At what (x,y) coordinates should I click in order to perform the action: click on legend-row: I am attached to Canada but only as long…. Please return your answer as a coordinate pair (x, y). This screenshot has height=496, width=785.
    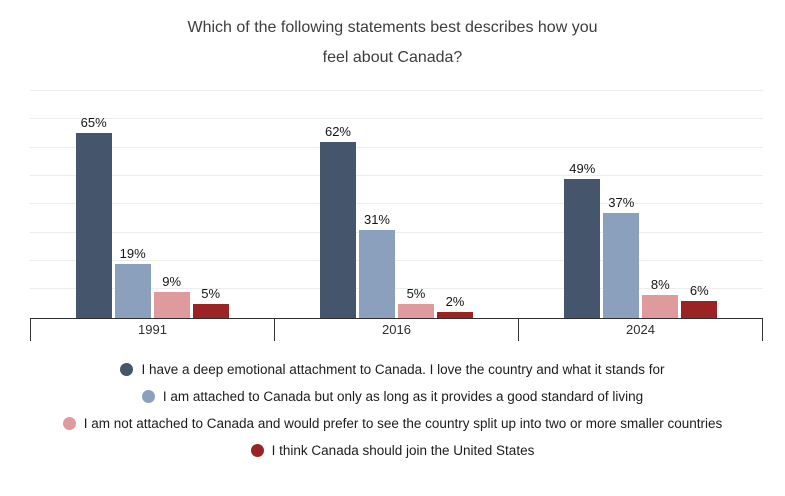
    Looking at the image, I should click on (392, 396).